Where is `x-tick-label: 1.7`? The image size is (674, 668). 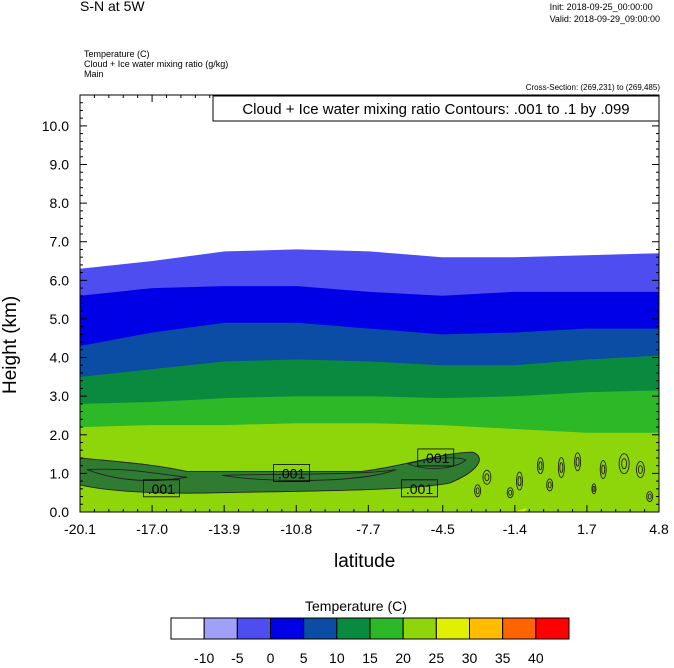 x-tick-label: 1.7 is located at coordinates (587, 529).